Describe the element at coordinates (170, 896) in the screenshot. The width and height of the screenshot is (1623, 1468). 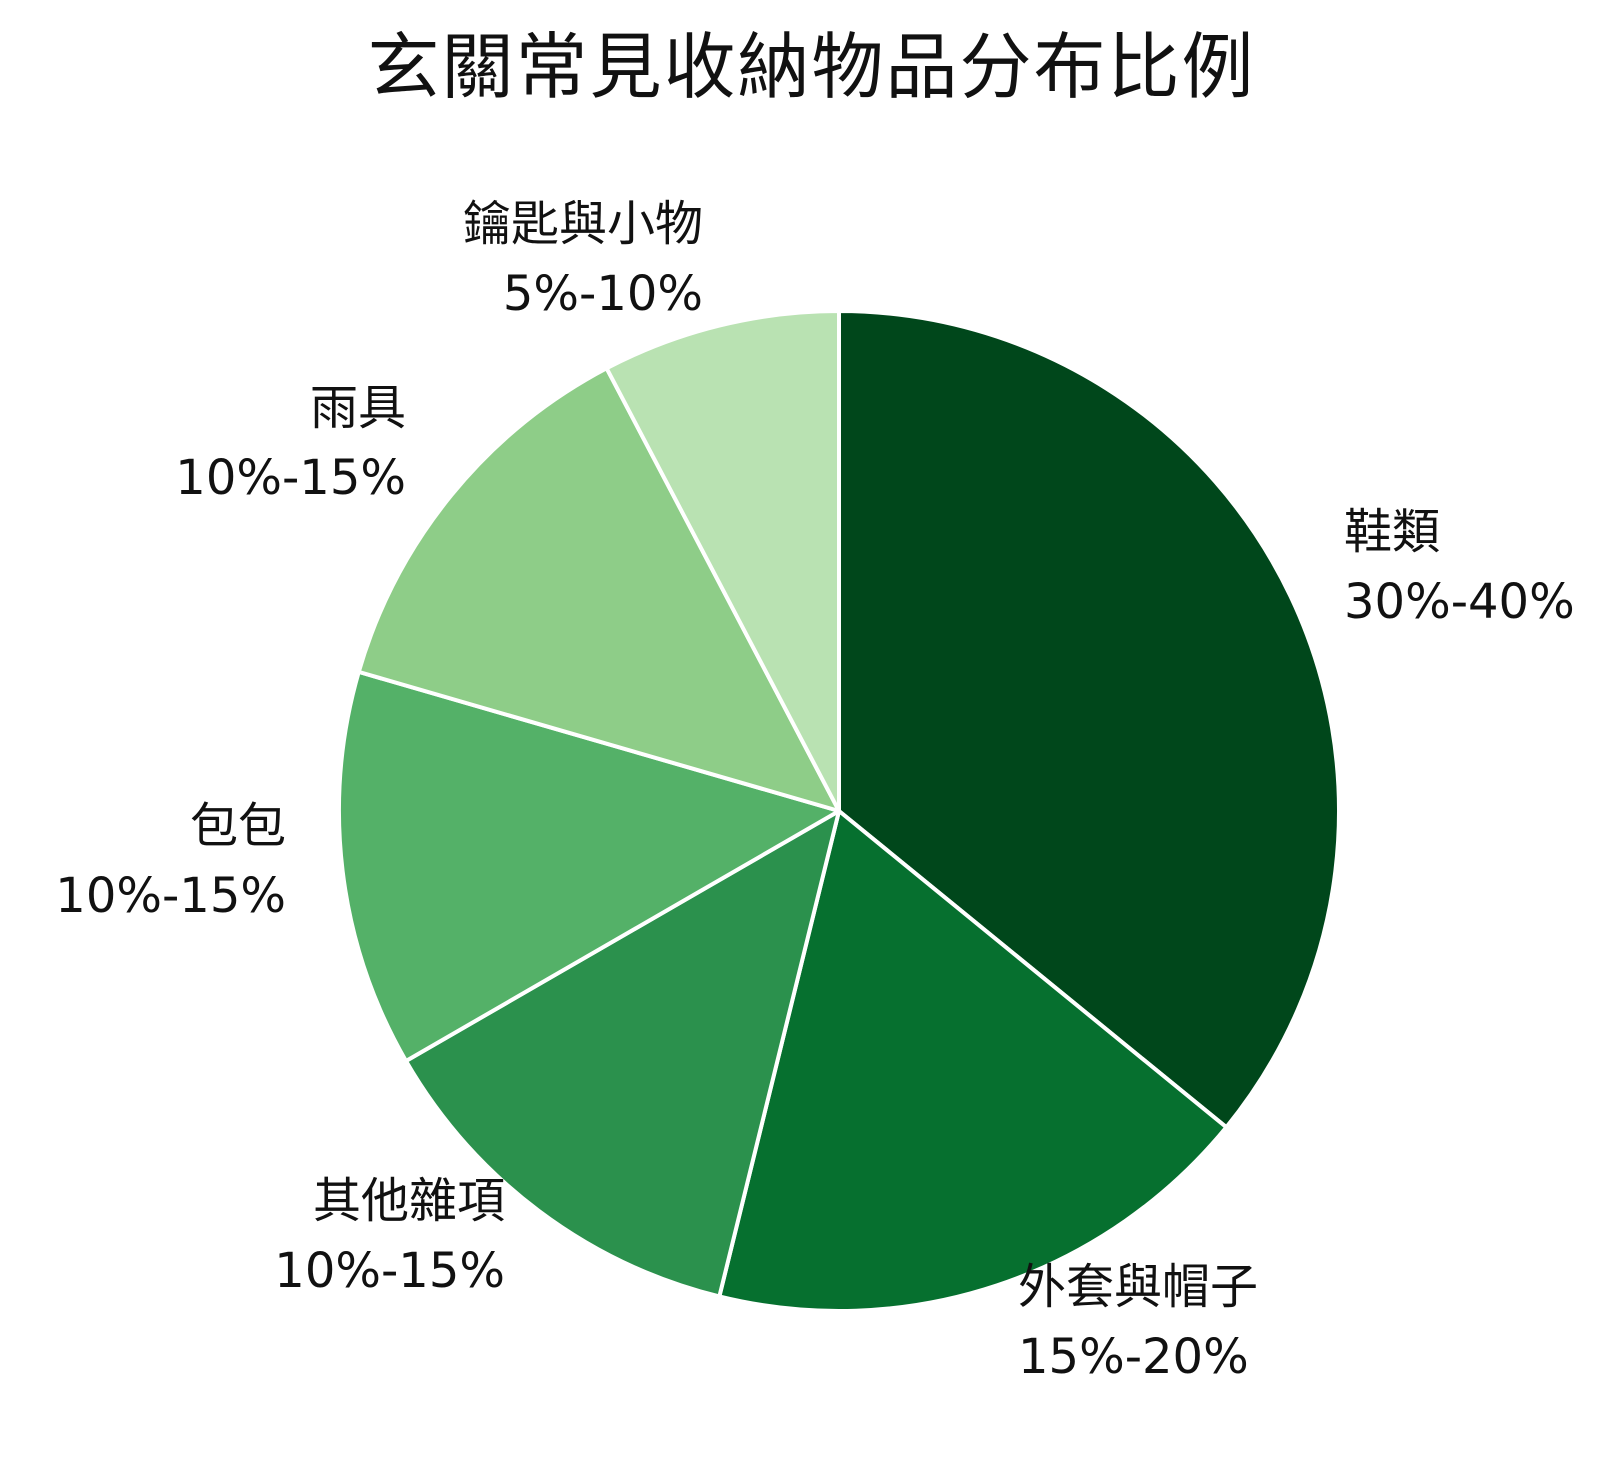
I see `slice-label-range-4: 10%-15%` at that location.